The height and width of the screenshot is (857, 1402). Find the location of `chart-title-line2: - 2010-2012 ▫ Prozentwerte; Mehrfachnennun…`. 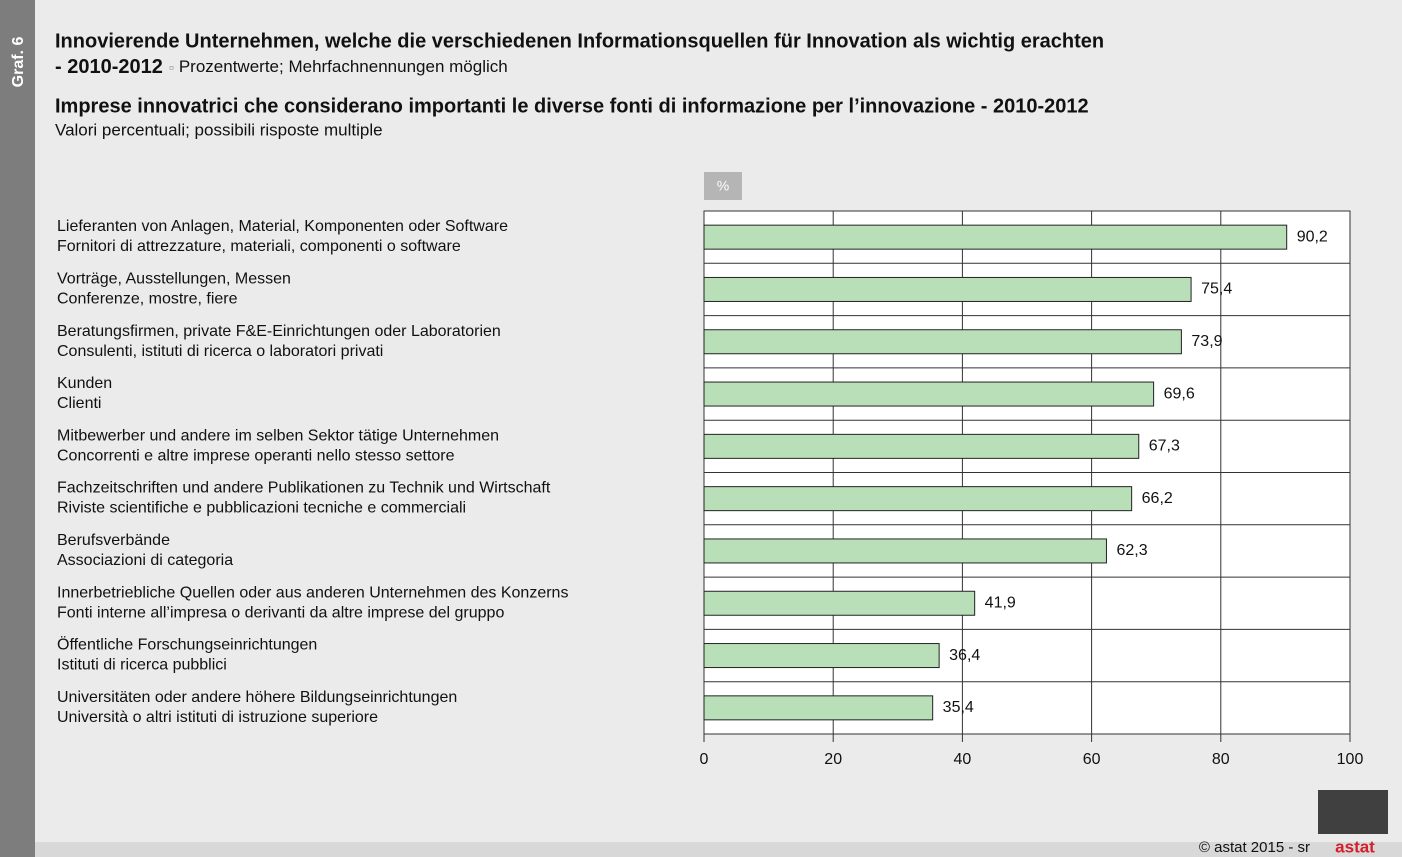

chart-title-line2: - 2010-2012 ▫ Prozentwerte; Mehrfachnennun… is located at coordinates (281, 67).